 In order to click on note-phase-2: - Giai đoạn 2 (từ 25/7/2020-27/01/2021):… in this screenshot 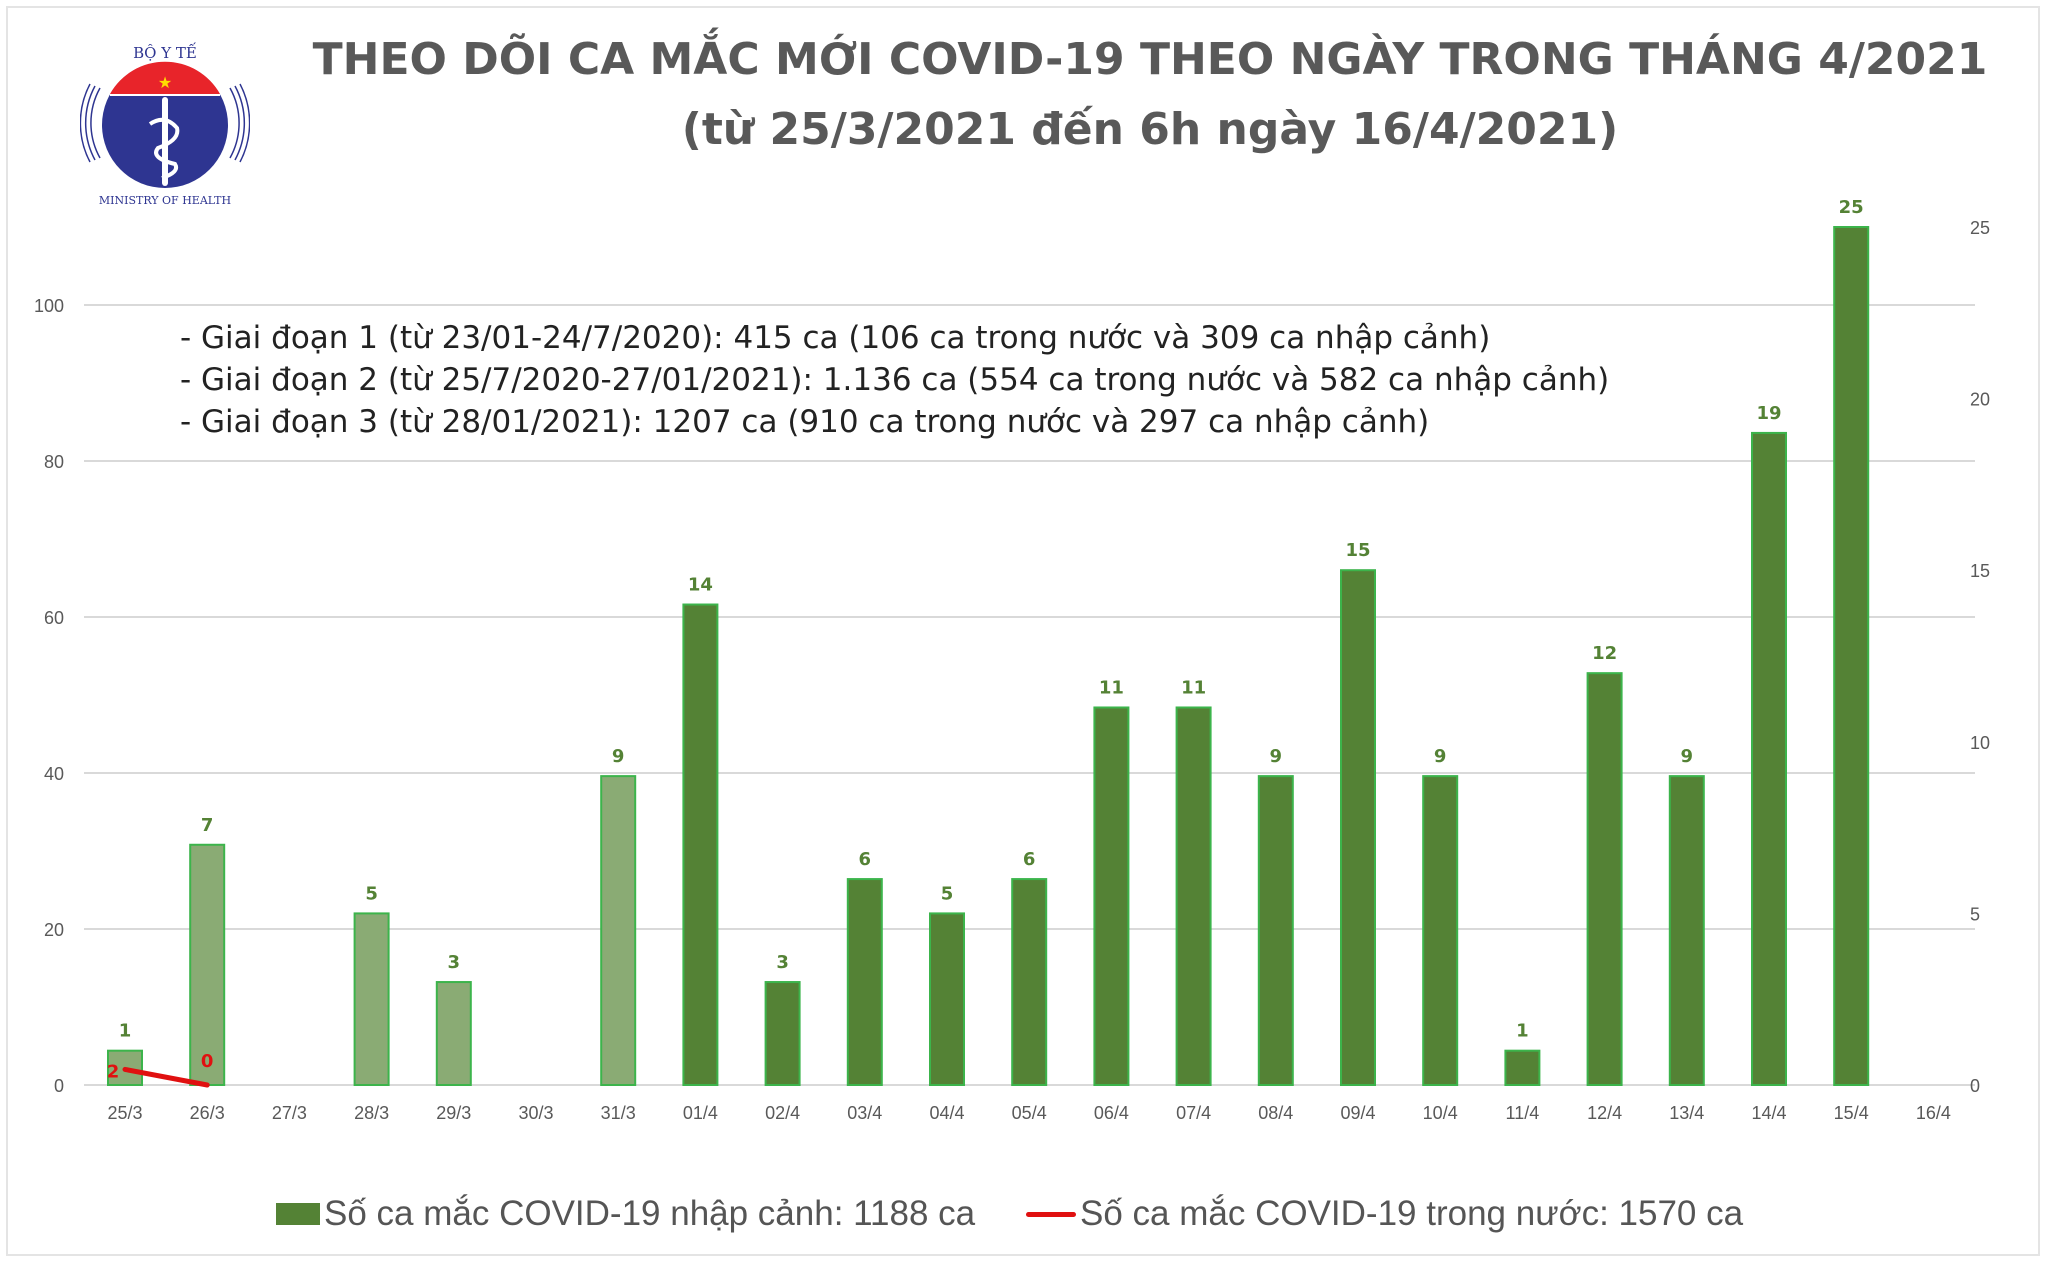, I will do `click(895, 380)`.